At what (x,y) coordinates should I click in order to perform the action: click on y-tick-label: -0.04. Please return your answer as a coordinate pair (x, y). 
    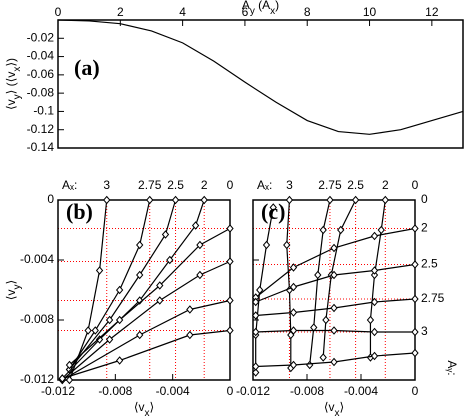
    Looking at the image, I should click on (41, 56).